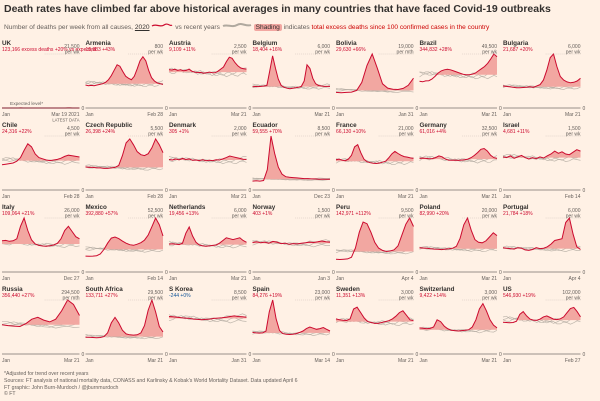  Describe the element at coordinates (26, 104) in the screenshot. I see `annotation-uk: Expected level*` at that location.